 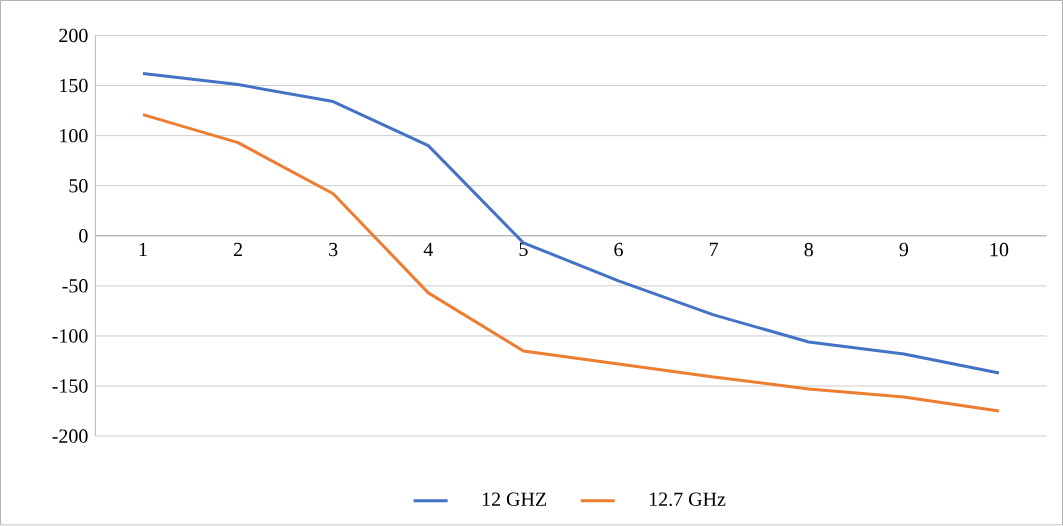 I want to click on x-tick-label: 1, so click(x=143, y=250).